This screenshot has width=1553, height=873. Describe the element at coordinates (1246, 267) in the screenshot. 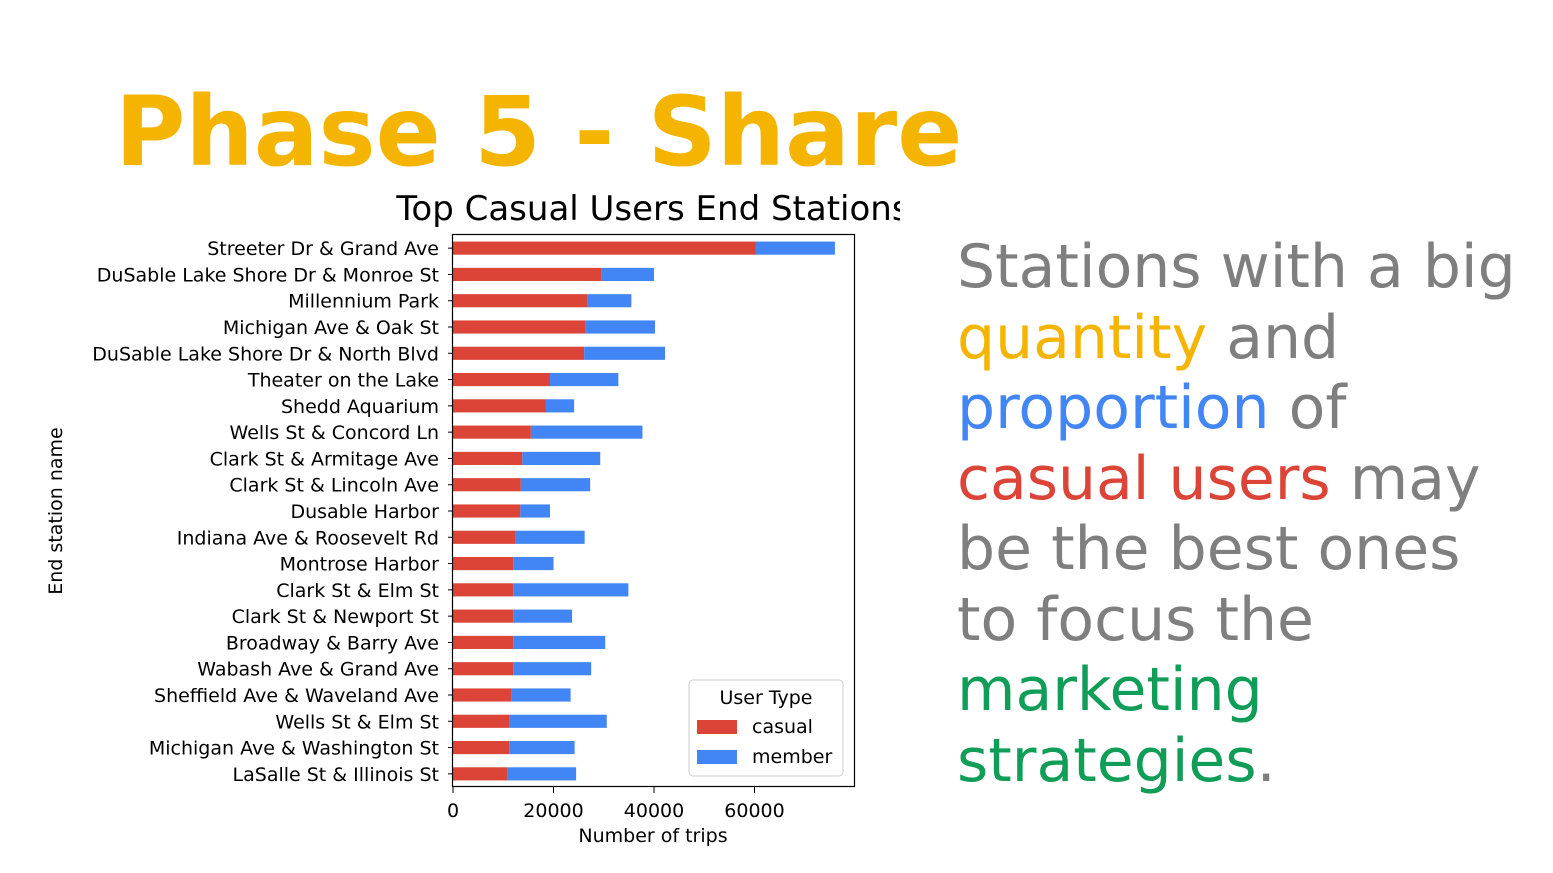

I see `message-segment: Stations with a big` at that location.